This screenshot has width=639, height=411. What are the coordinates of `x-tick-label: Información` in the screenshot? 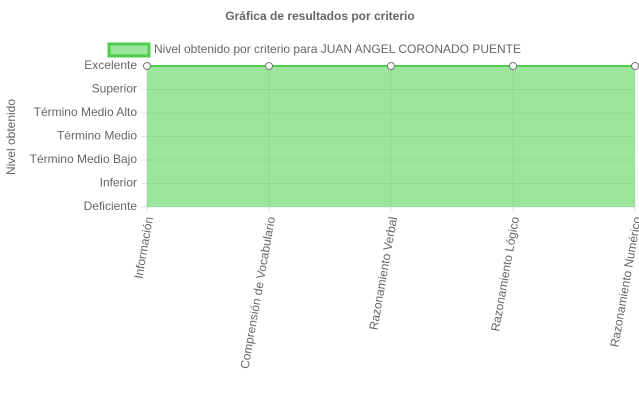 It's located at (143, 248).